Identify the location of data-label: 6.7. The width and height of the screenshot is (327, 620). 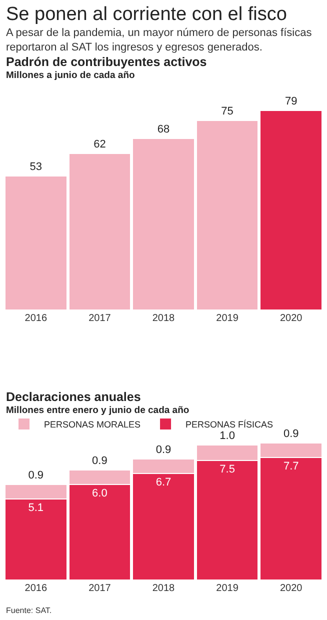
(164, 482).